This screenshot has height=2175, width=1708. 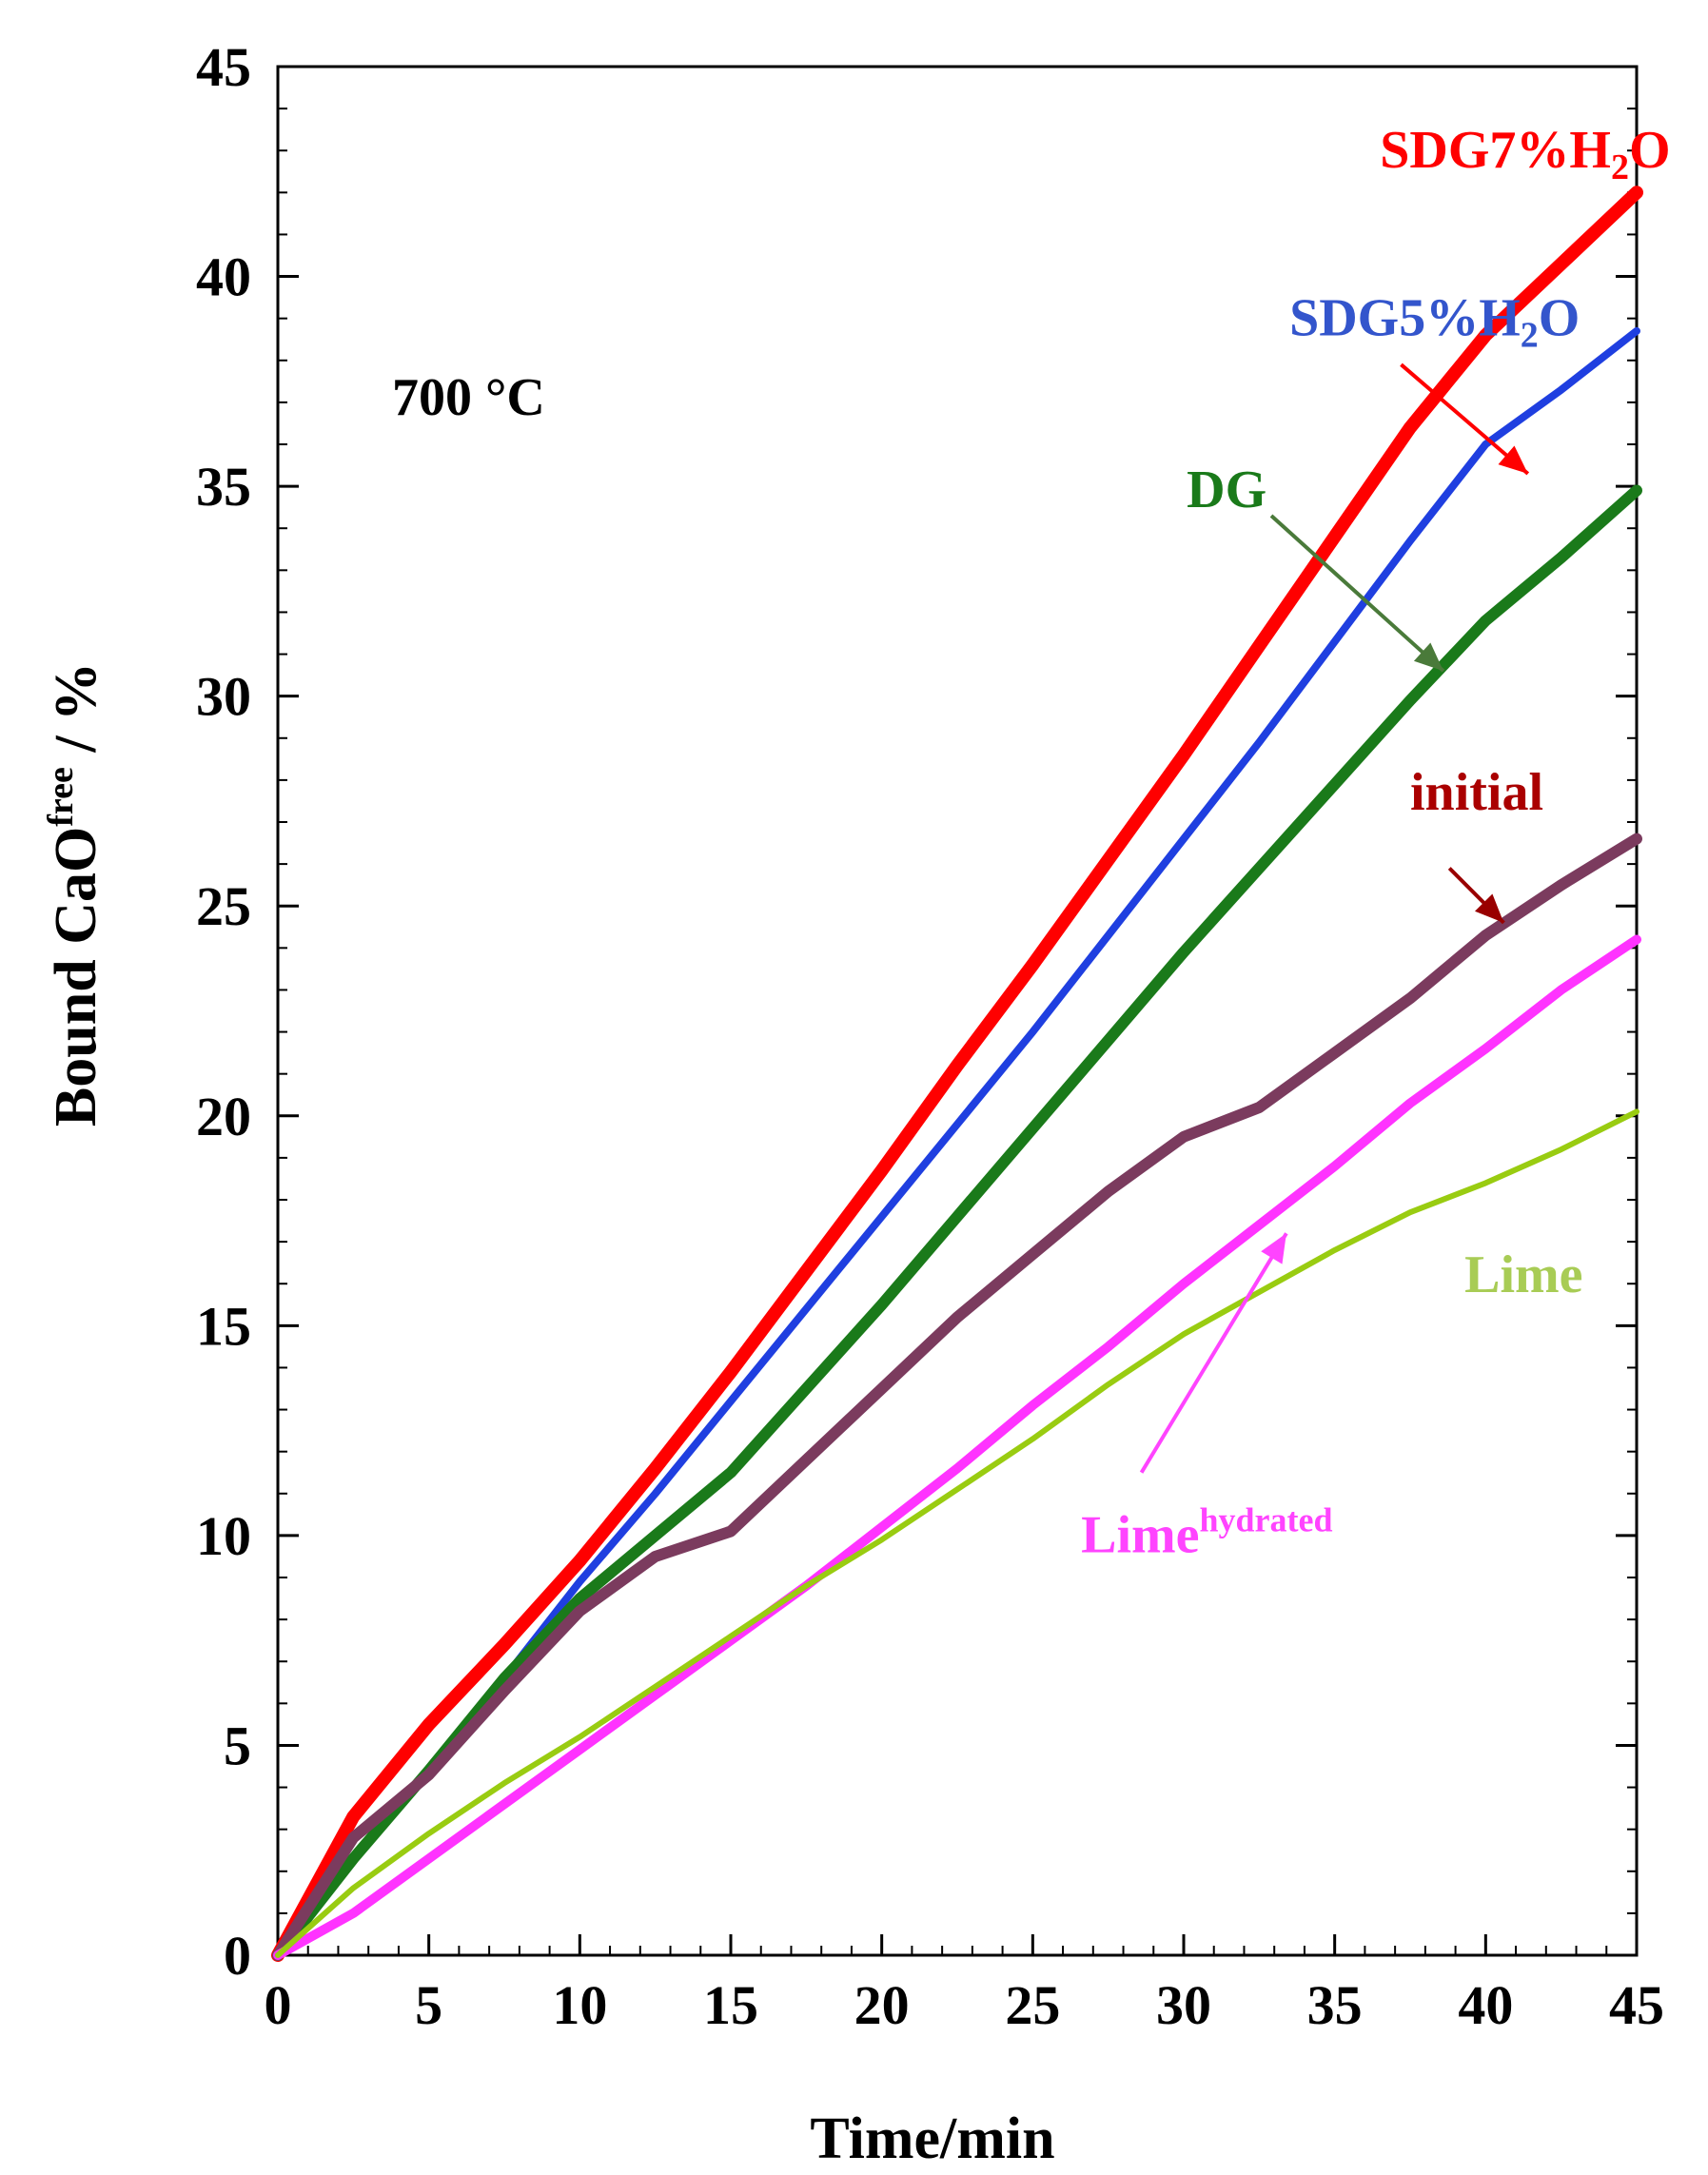 What do you see at coordinates (882, 2005) in the screenshot?
I see `x-tick-label: 20` at bounding box center [882, 2005].